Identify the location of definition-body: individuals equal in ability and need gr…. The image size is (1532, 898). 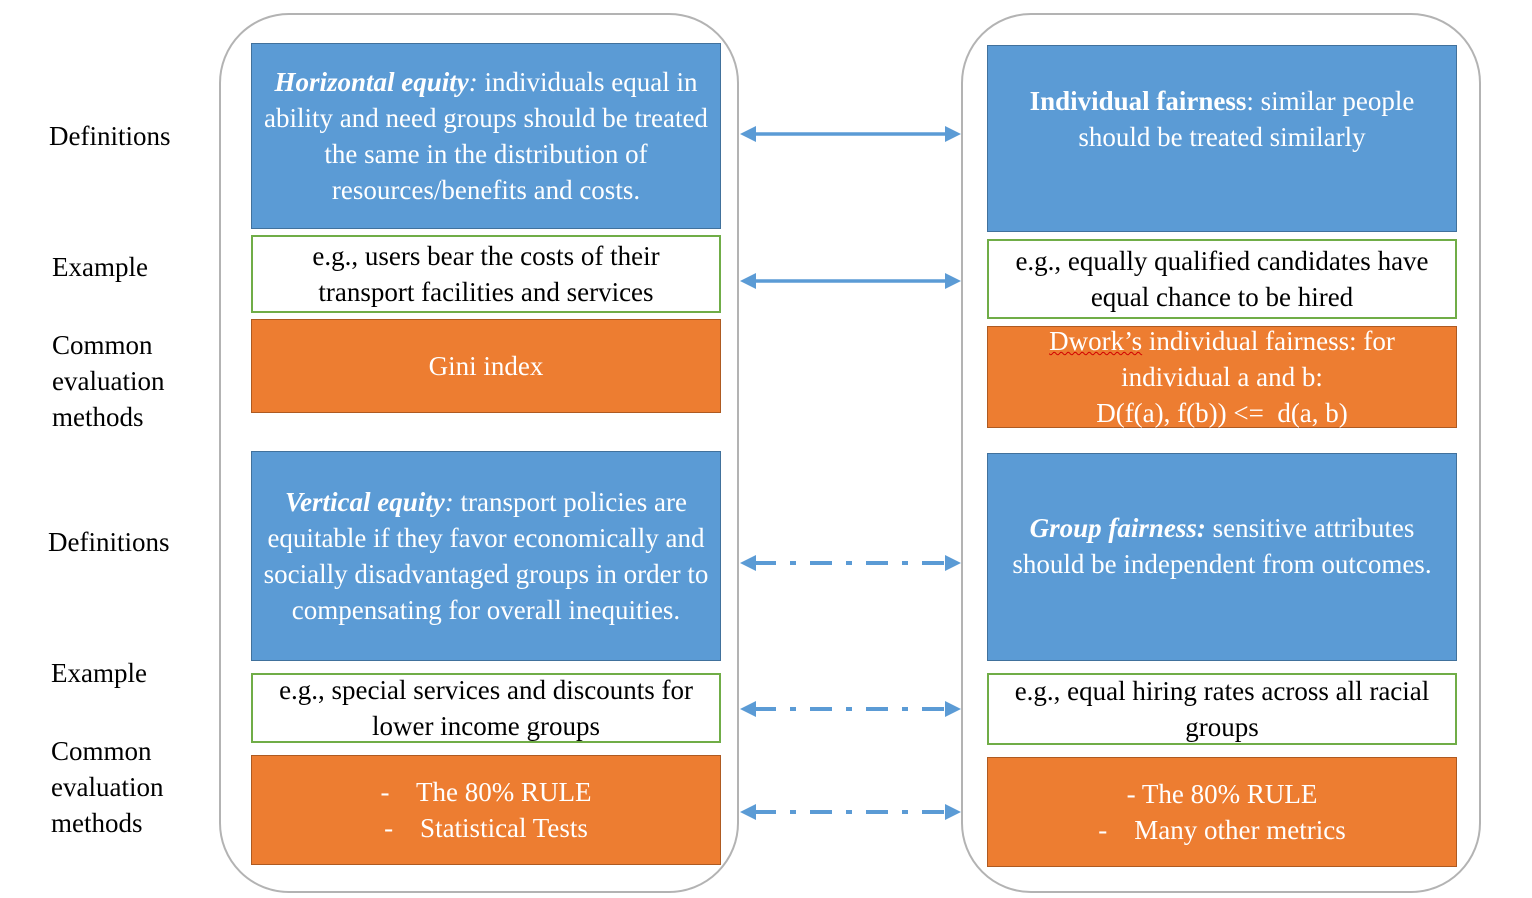
(486, 136).